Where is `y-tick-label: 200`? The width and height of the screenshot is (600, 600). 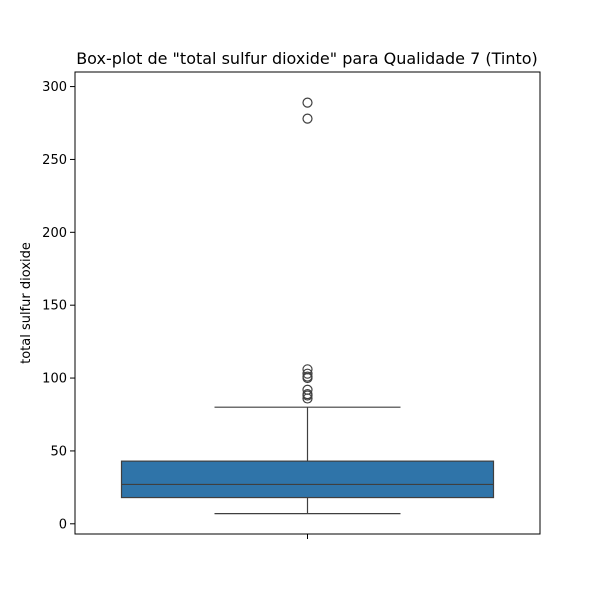 y-tick-label: 200 is located at coordinates (54, 233).